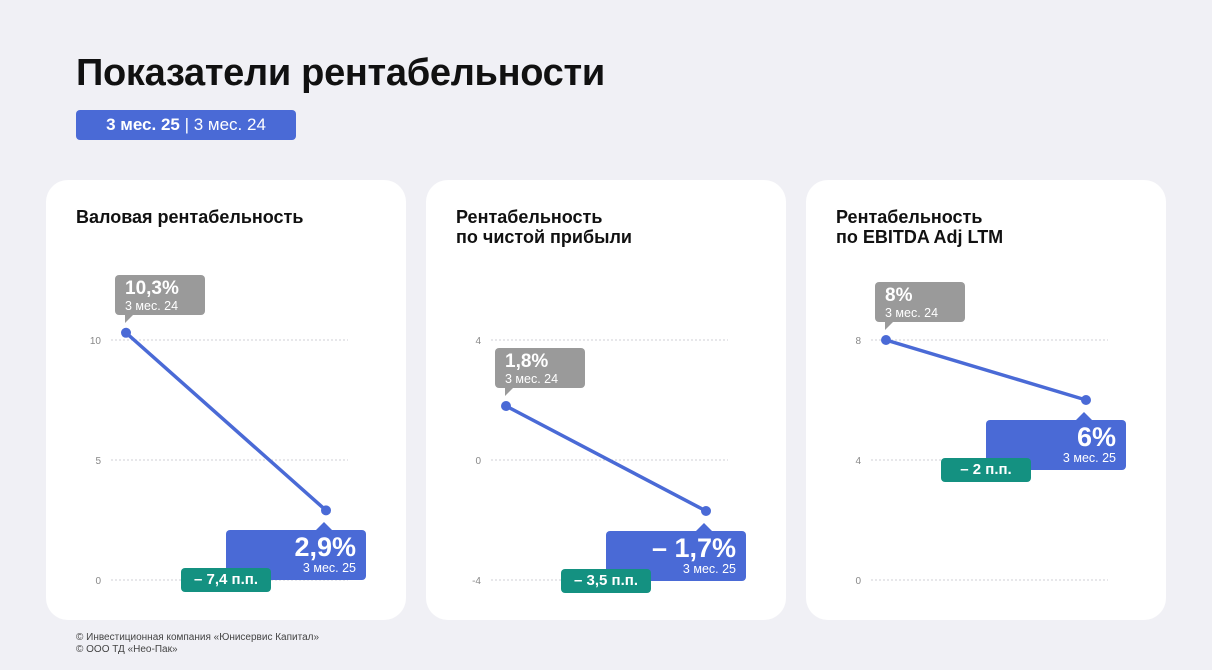  Describe the element at coordinates (143, 124) in the screenshot. I see `period-current-label: 3 мес. 25` at that location.